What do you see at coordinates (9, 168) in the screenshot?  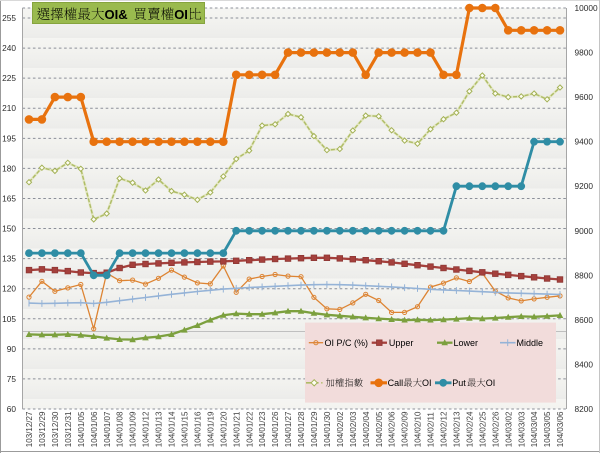 I see `svg-text: 180` at bounding box center [9, 168].